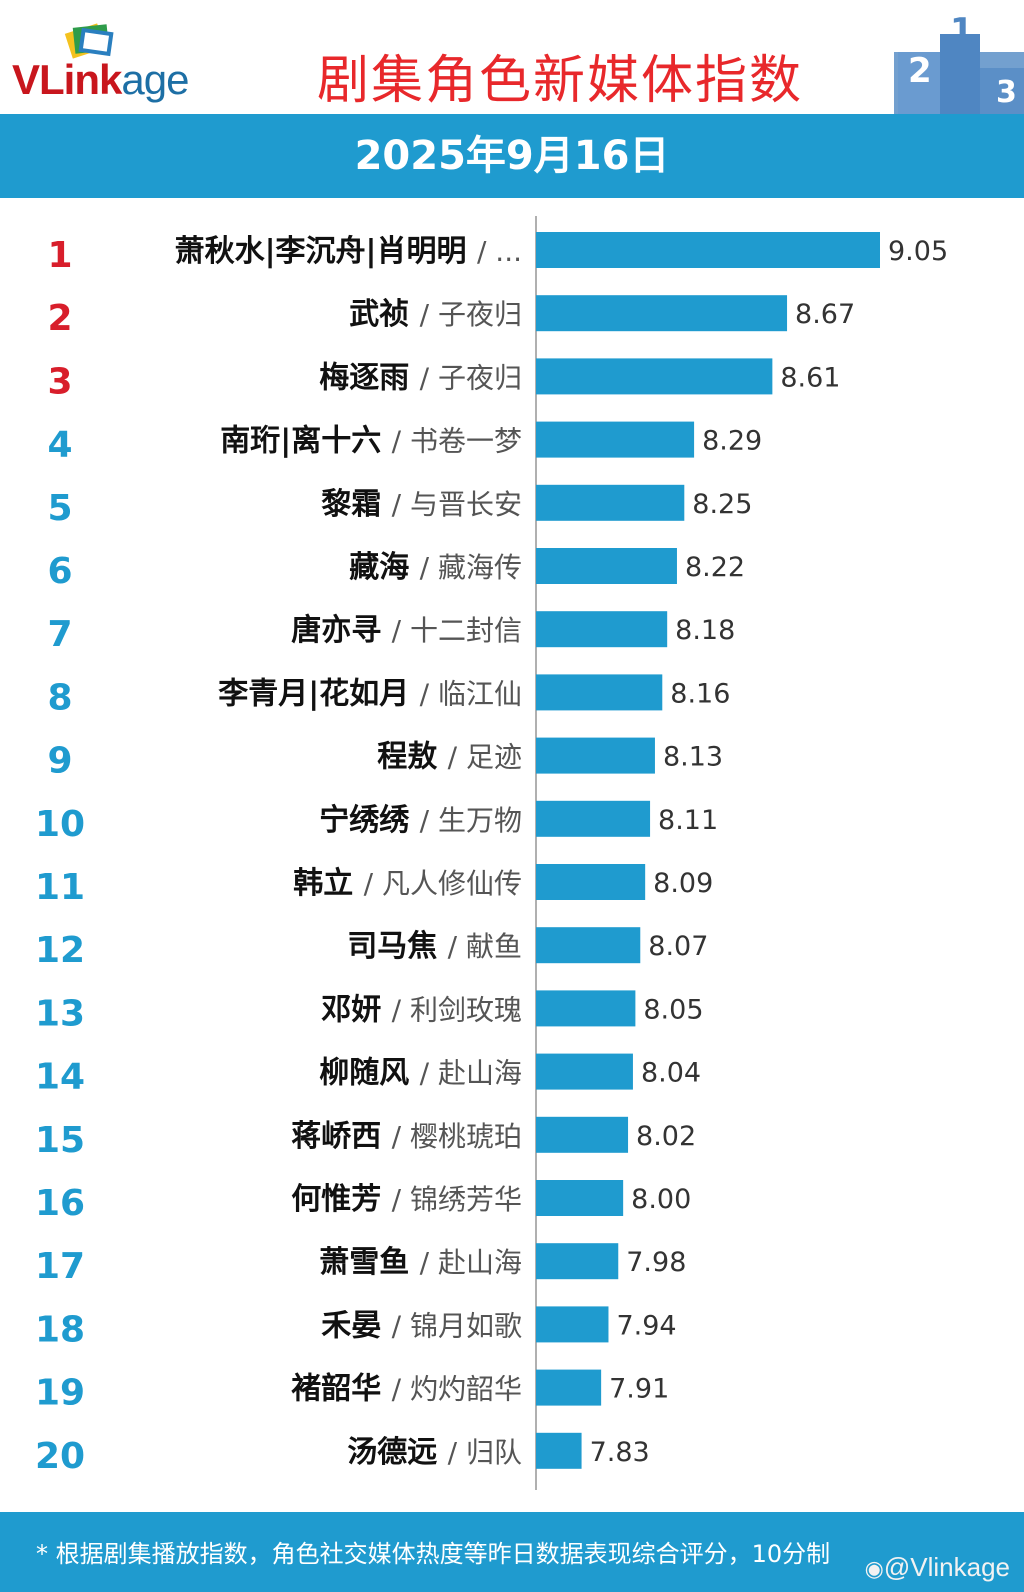 Image resolution: width=1024 pixels, height=1592 pixels. I want to click on character-name: 何惟芳, so click(341, 1199).